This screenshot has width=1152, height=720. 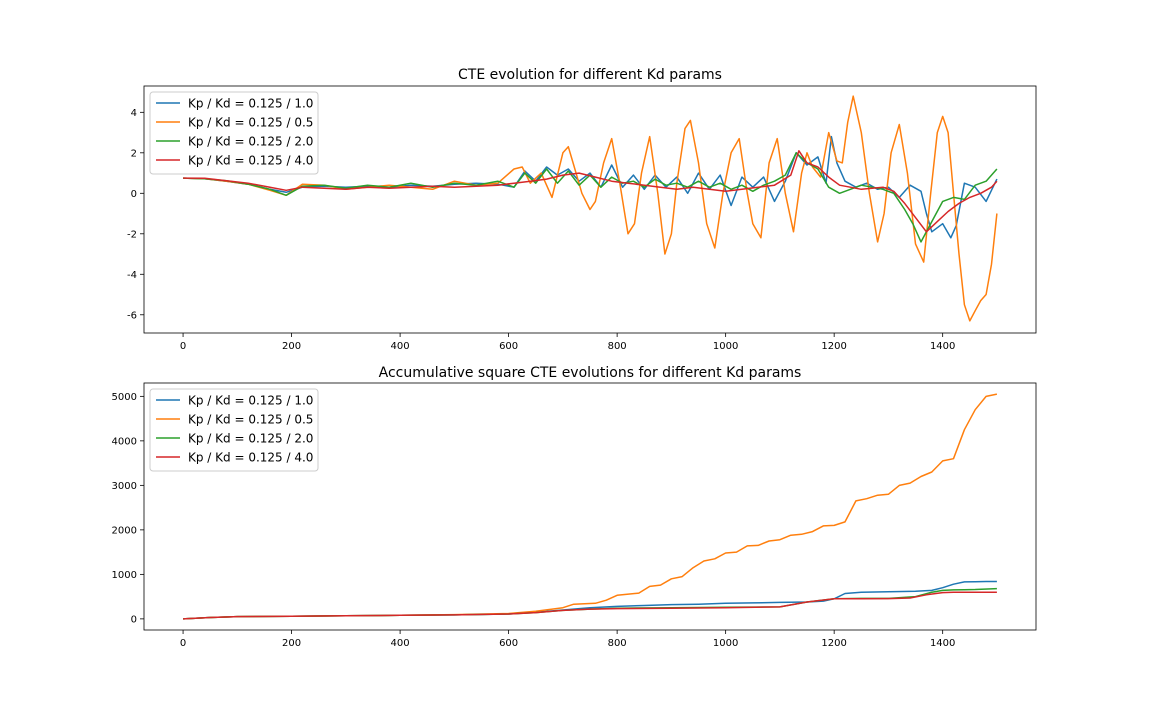 I want to click on y-tick-label: 3000, so click(x=124, y=486).